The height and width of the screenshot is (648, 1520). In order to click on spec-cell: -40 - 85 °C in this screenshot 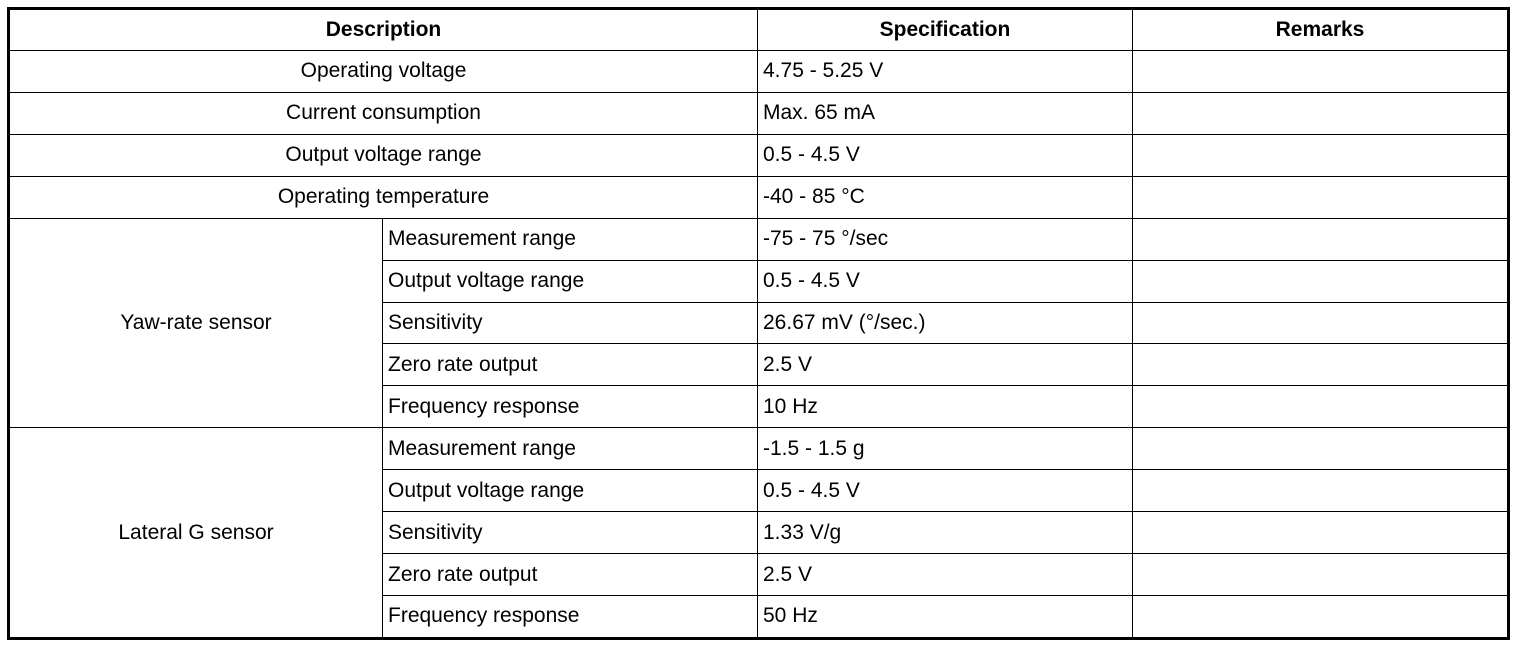, I will do `click(945, 197)`.